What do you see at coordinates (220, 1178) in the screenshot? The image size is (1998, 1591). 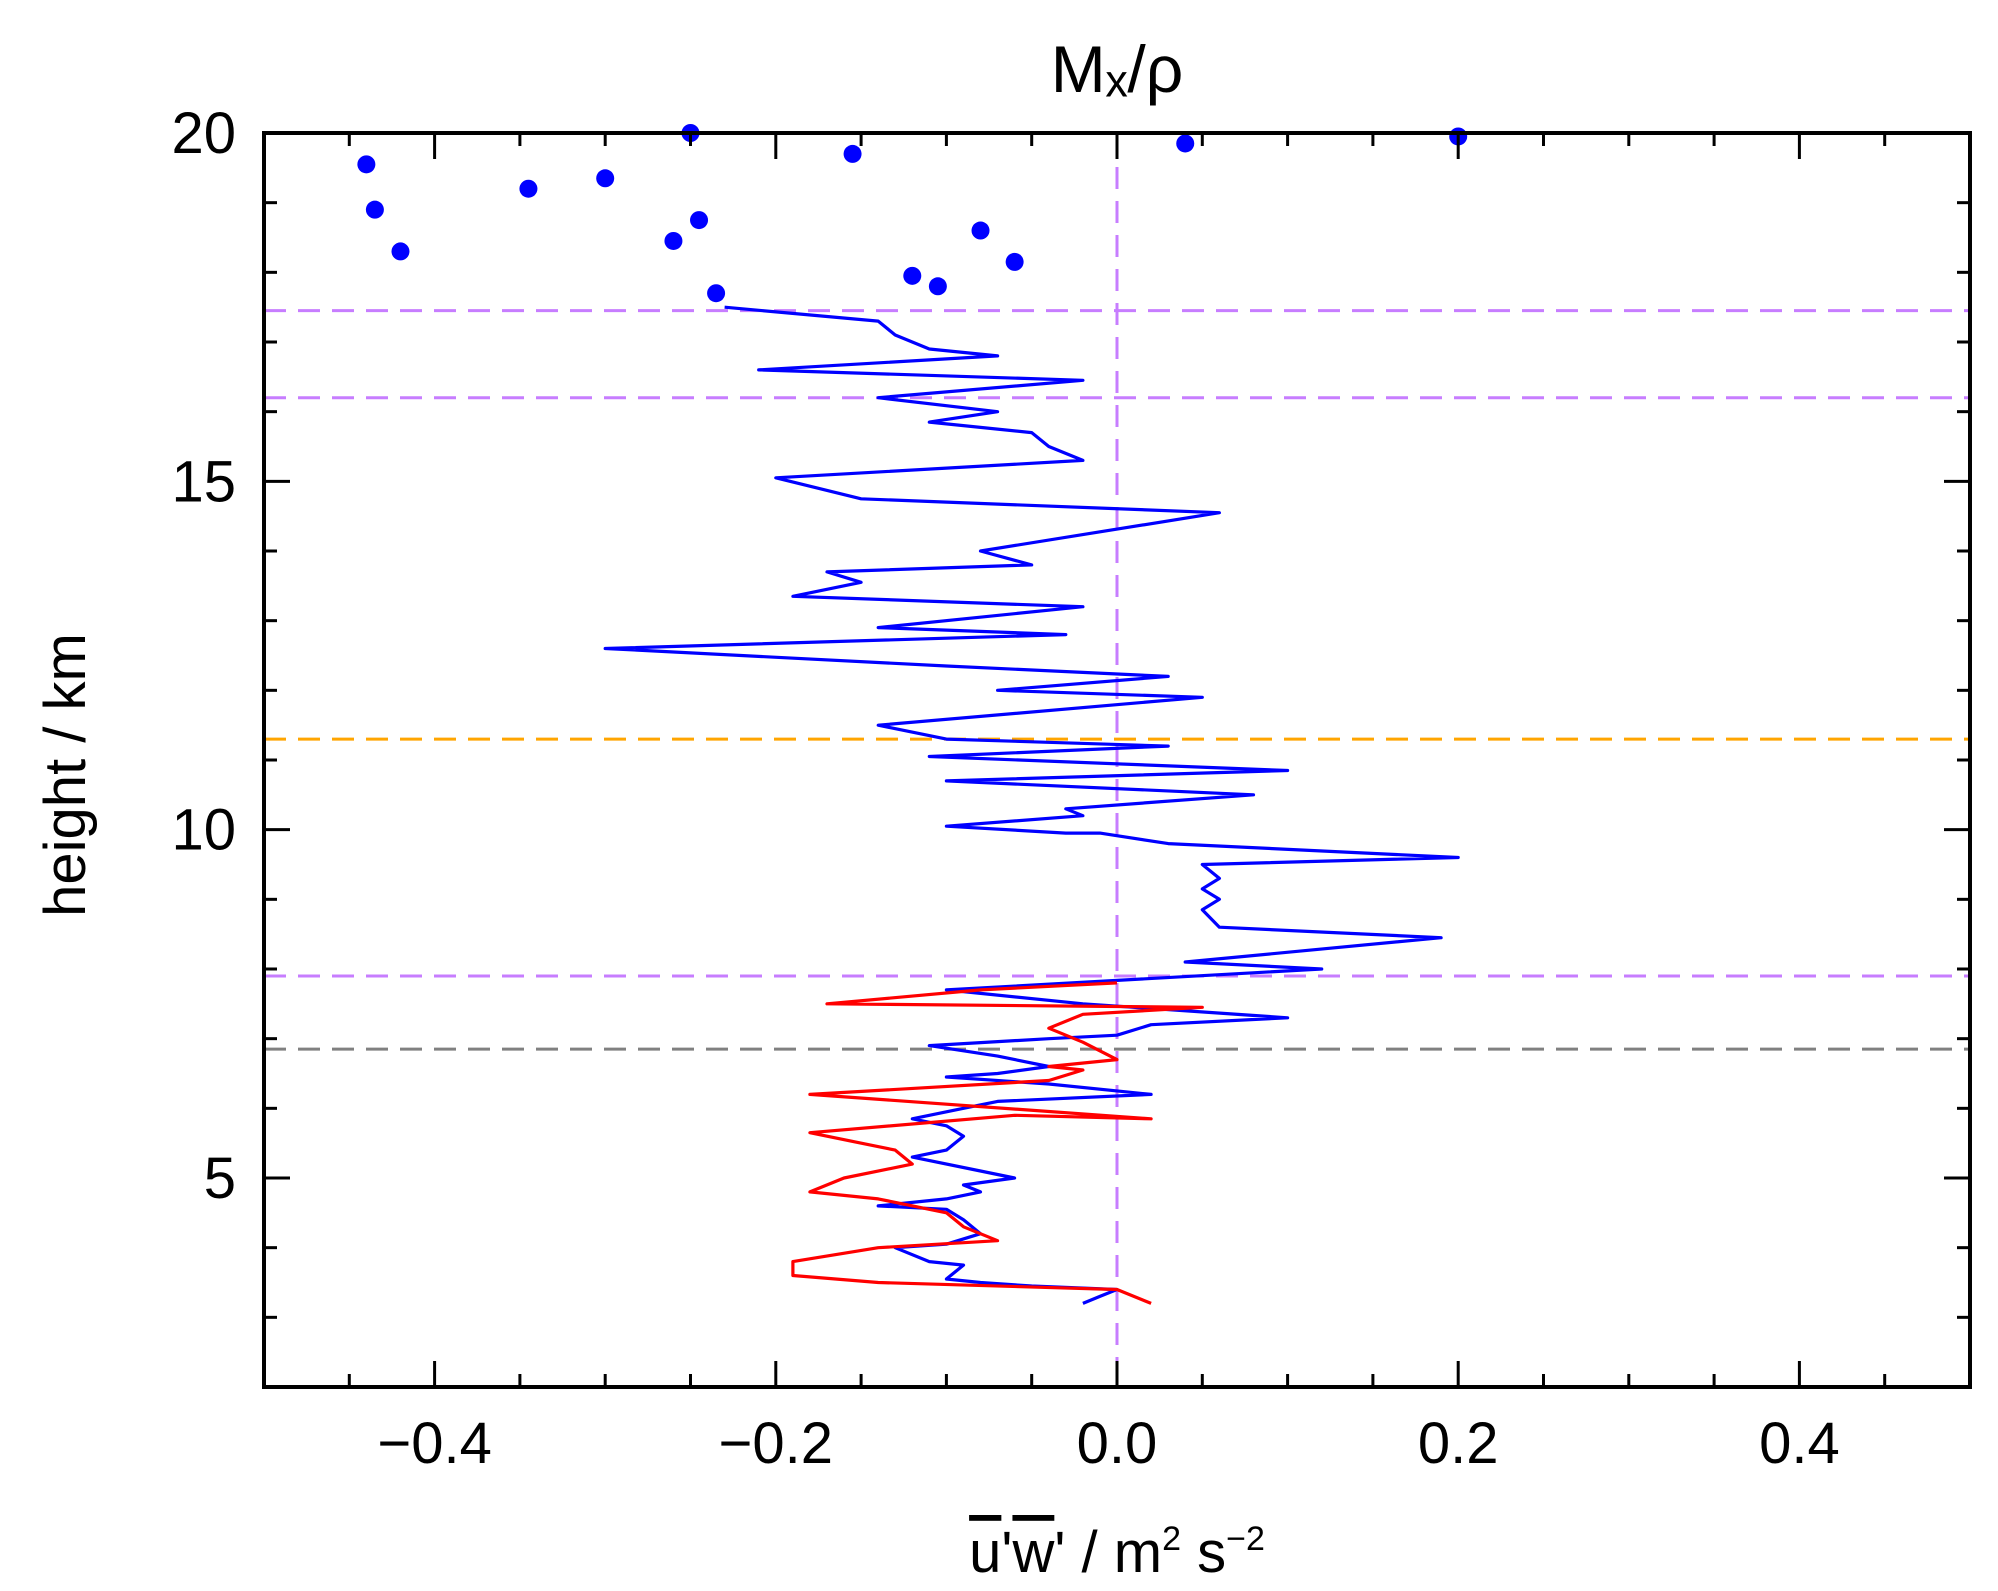 I see `y-tick-label: 5` at bounding box center [220, 1178].